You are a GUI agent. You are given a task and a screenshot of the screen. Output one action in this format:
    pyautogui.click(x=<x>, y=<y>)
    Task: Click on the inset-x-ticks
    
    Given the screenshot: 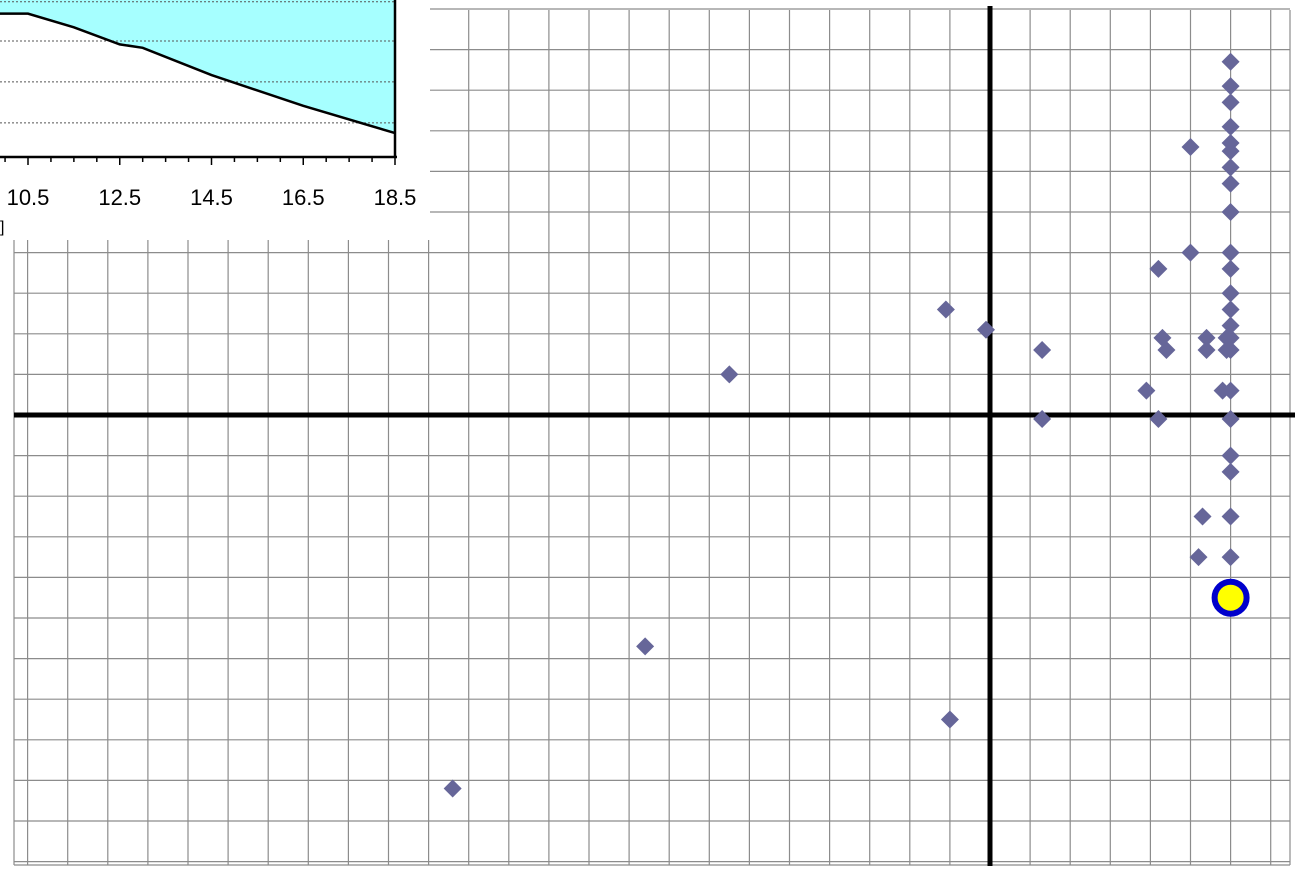 What is the action you would take?
    pyautogui.click(x=200, y=161)
    